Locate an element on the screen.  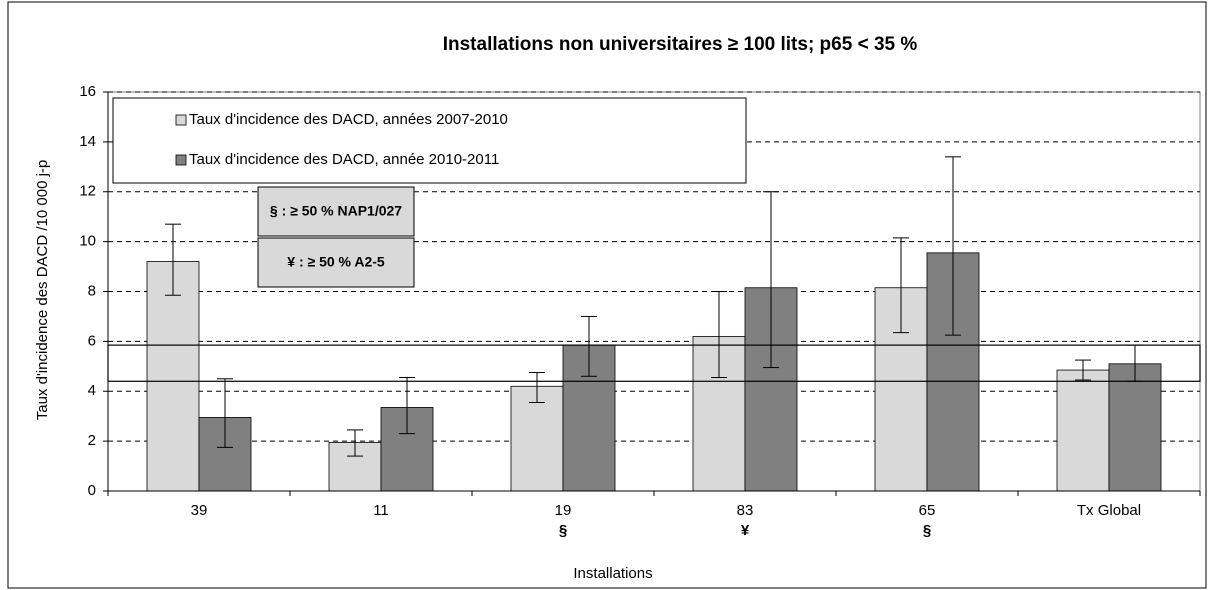
annotation: § : ≥ 50 % NAP1/027 is located at coordinates (336, 211).